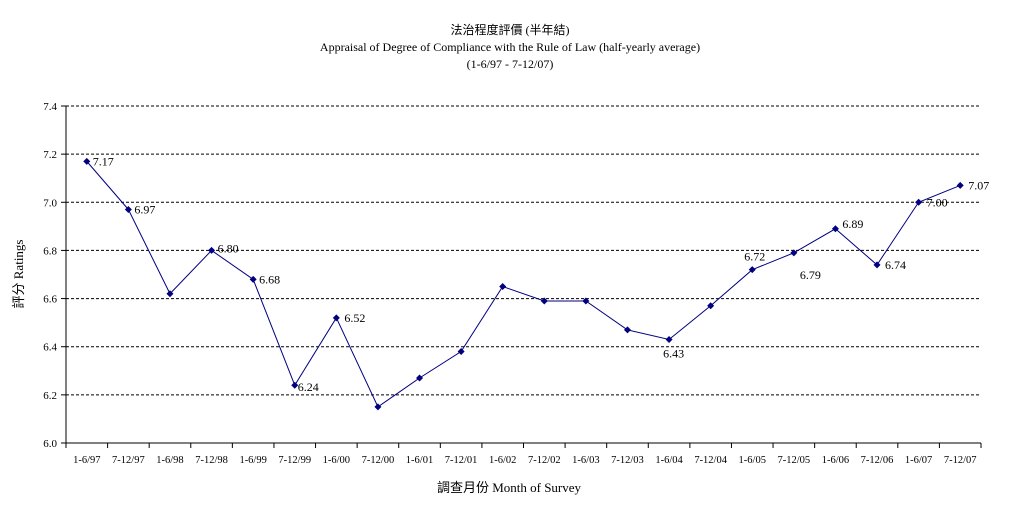 The height and width of the screenshot is (515, 1020). I want to click on chart-title: 法治程度評價 (半年結), so click(510, 30).